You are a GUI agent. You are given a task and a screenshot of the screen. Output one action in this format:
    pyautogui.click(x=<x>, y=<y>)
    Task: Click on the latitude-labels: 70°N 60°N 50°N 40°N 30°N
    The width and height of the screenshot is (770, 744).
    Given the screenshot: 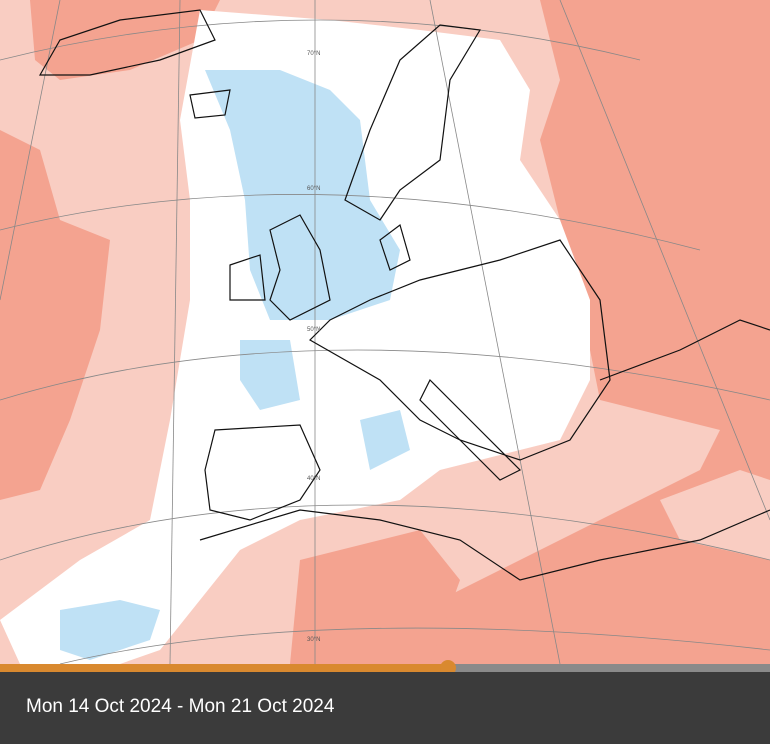 What is the action you would take?
    pyautogui.click(x=313, y=347)
    